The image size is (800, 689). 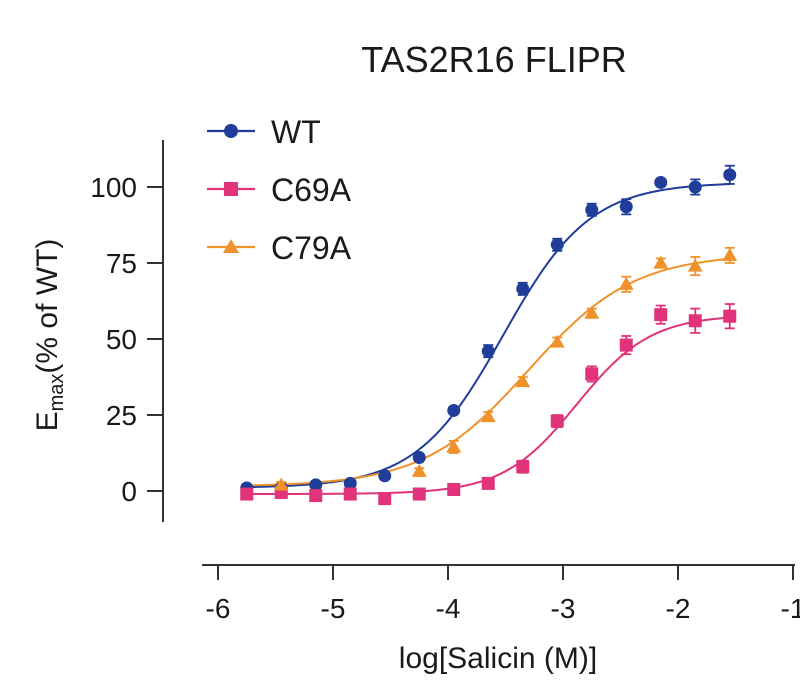 I want to click on x-axis-title: log[Salicin (M)], so click(x=498, y=658).